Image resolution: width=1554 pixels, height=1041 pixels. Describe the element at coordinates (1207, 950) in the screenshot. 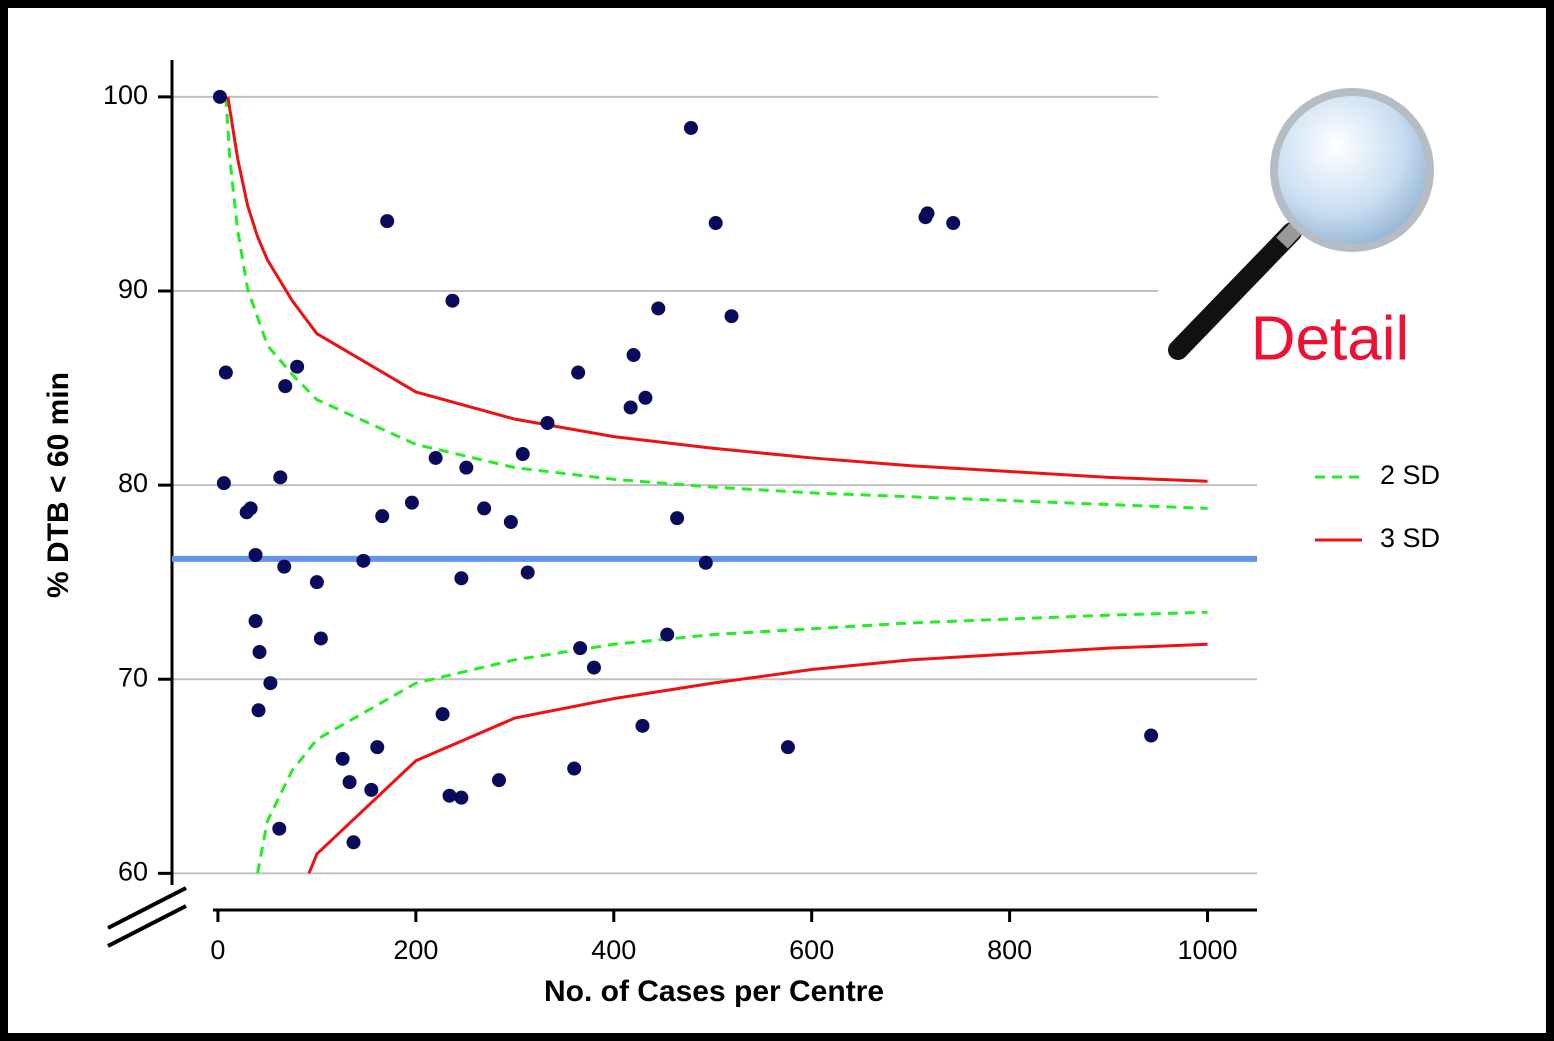

I see `x-tick-label: 1000` at that location.